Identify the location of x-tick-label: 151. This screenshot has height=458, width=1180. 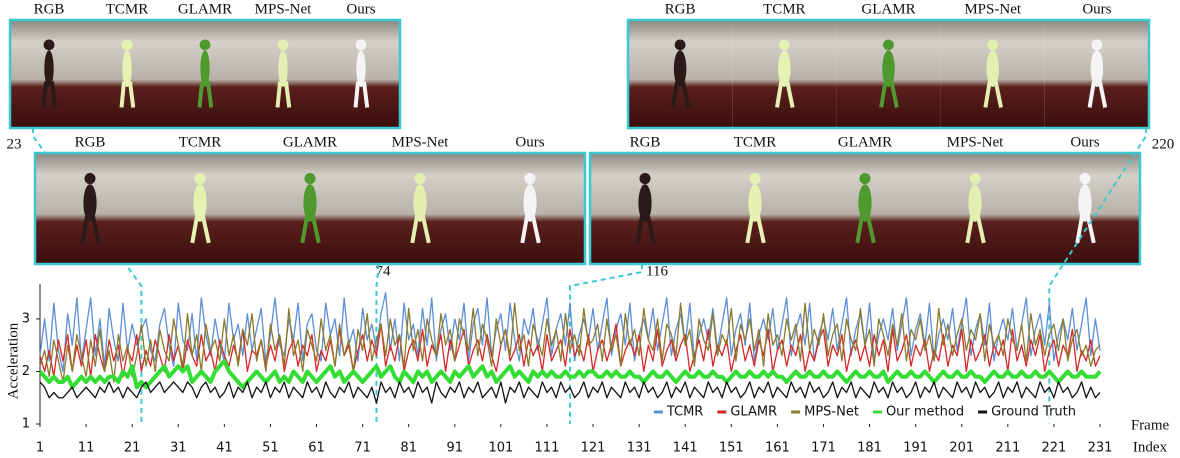
(731, 448).